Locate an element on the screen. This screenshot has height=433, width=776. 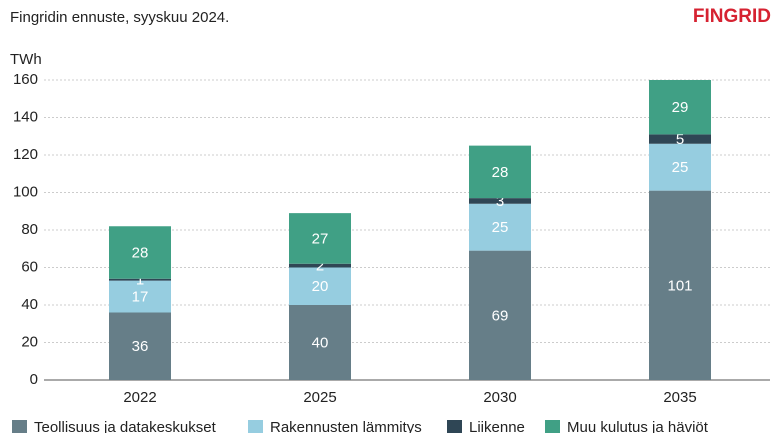
value-label: 3 is located at coordinates (500, 201).